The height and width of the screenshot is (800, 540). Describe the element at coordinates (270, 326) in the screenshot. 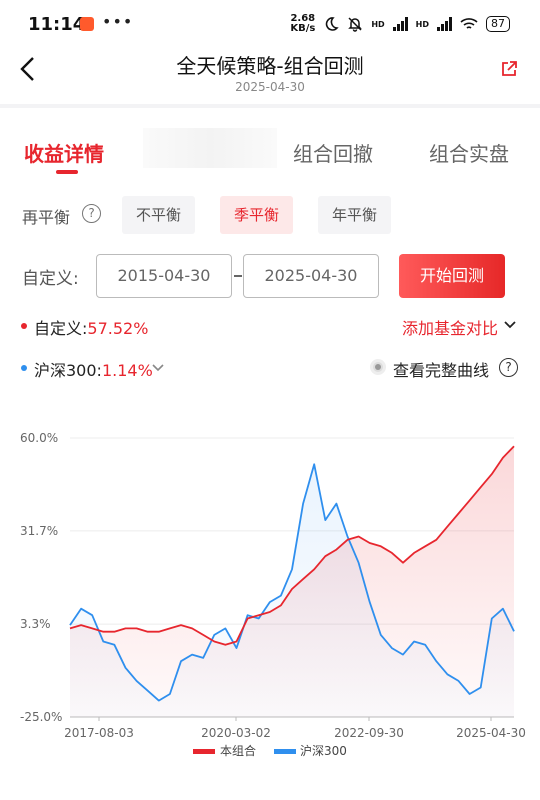

I see `portfolio-summary-row: 自定义:57.52% 添加基金对比` at that location.